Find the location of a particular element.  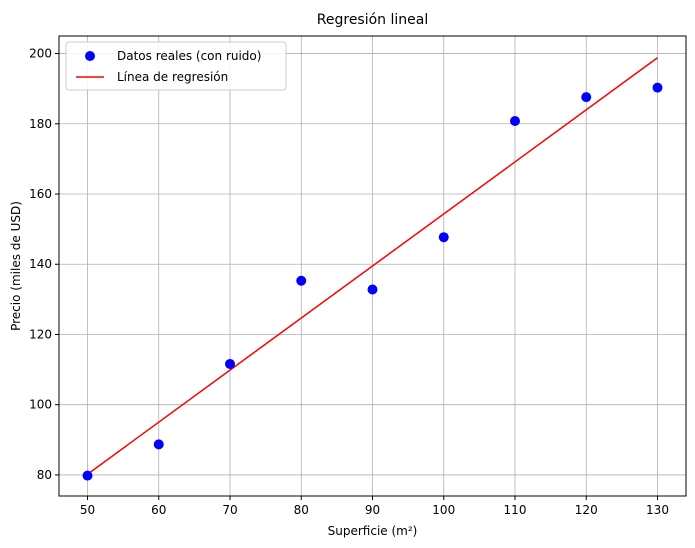

y-tick-label: 180 is located at coordinates (40, 124).